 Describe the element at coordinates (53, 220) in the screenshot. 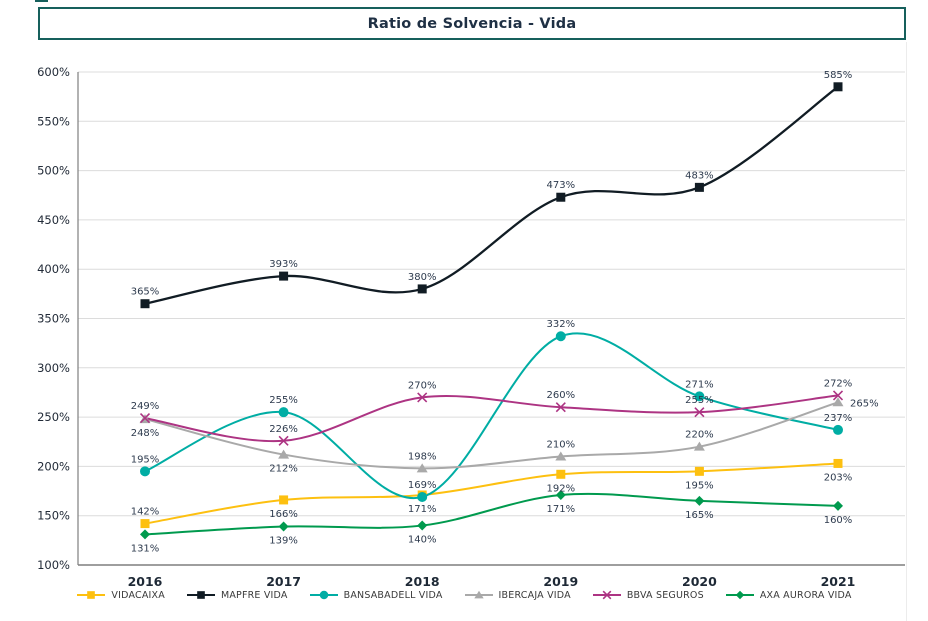

I see `y-tick-label: 450%` at that location.